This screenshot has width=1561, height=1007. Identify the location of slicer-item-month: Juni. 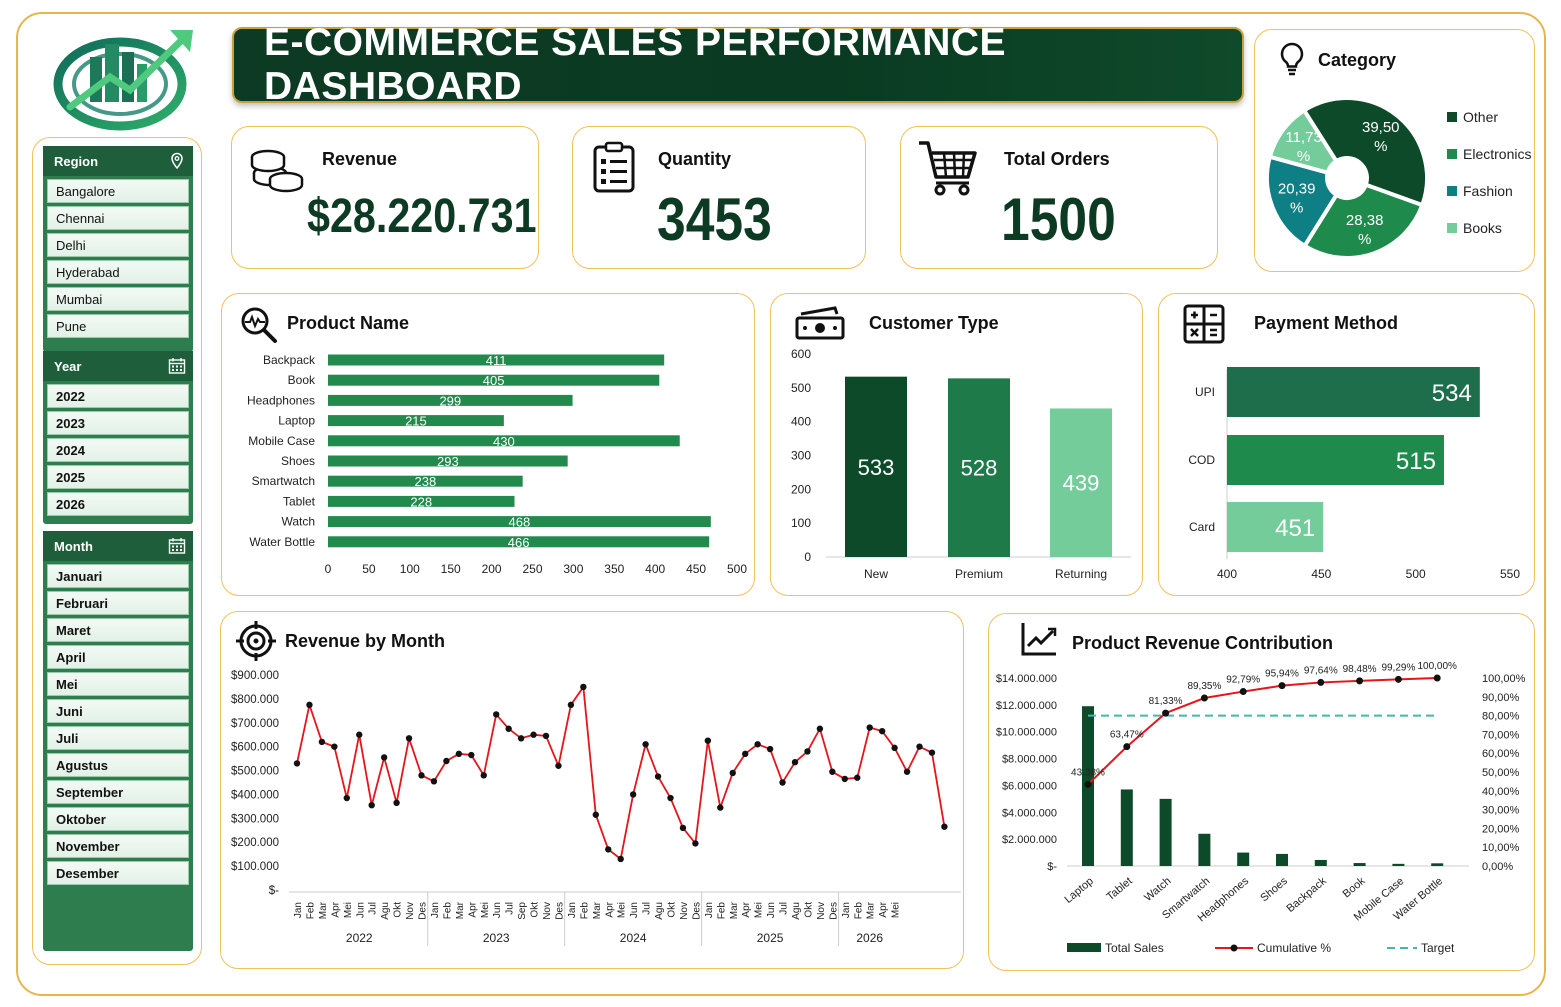
(118, 711).